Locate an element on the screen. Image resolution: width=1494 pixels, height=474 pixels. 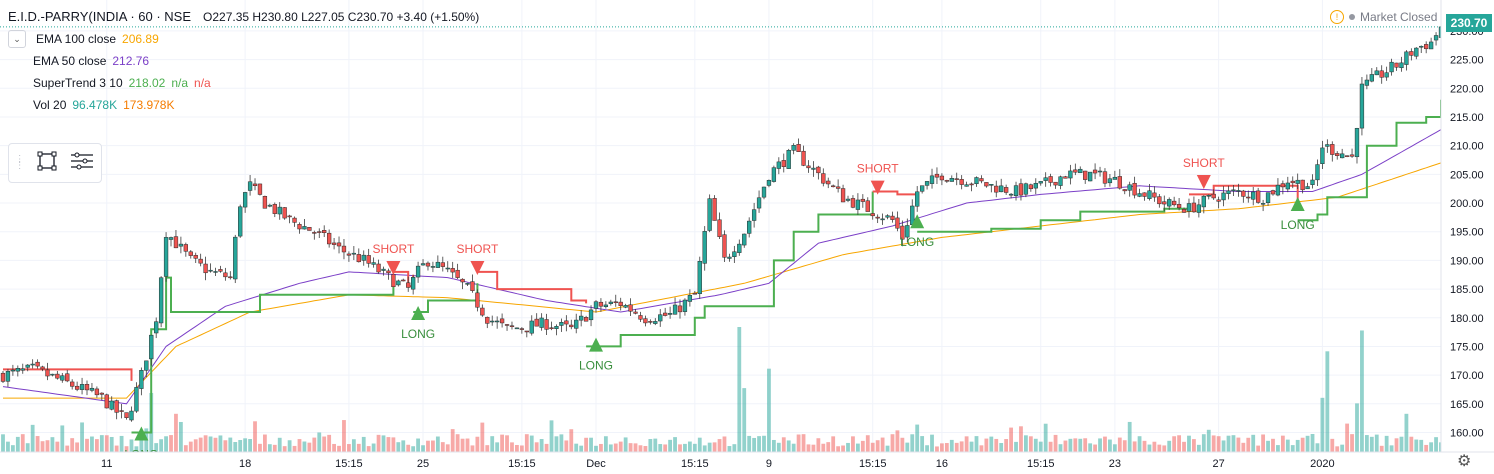
long-label: LONG is located at coordinates (1298, 225).